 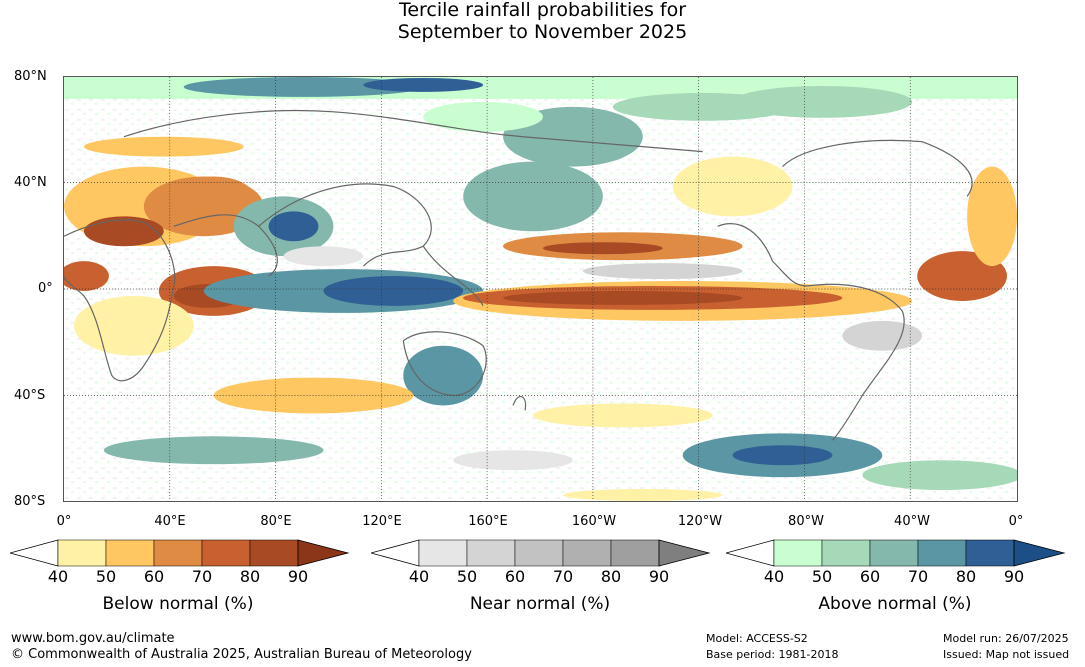 I want to click on lat-label-80s: 80°S, so click(x=30, y=501).